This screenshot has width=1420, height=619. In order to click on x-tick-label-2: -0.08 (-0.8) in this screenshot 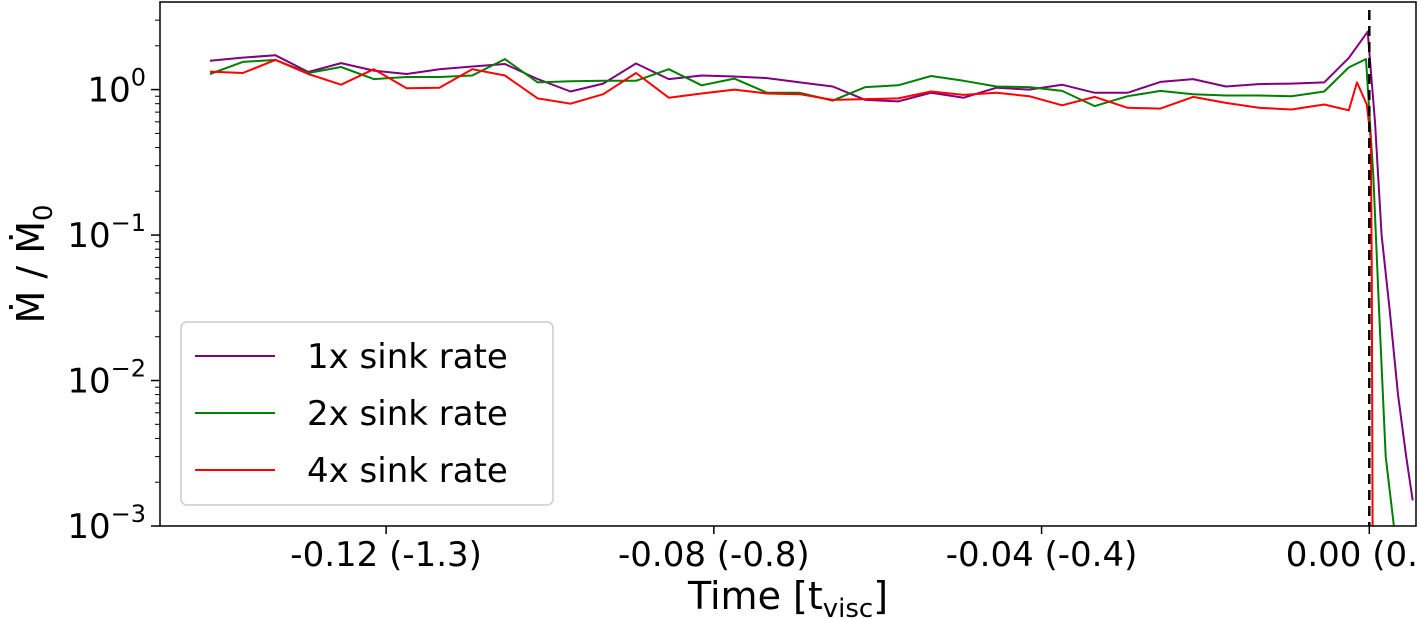, I will do `click(714, 555)`.